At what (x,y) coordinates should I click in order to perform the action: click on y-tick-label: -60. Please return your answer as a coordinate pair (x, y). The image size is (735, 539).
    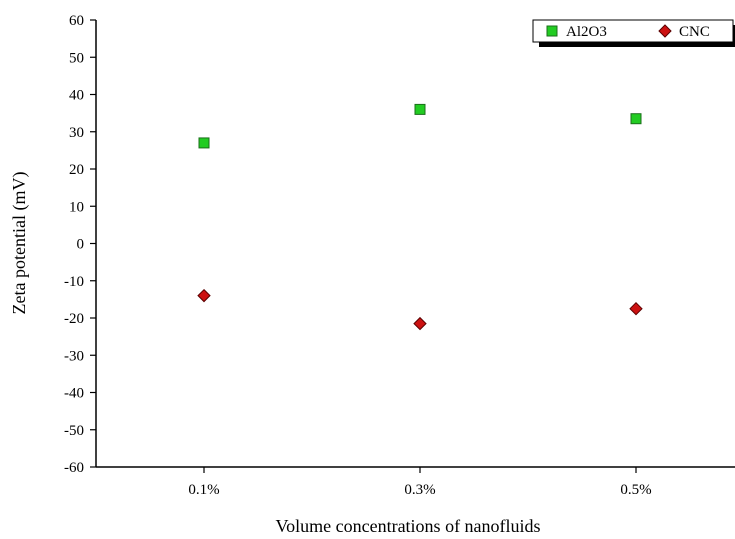
    Looking at the image, I should click on (74, 468).